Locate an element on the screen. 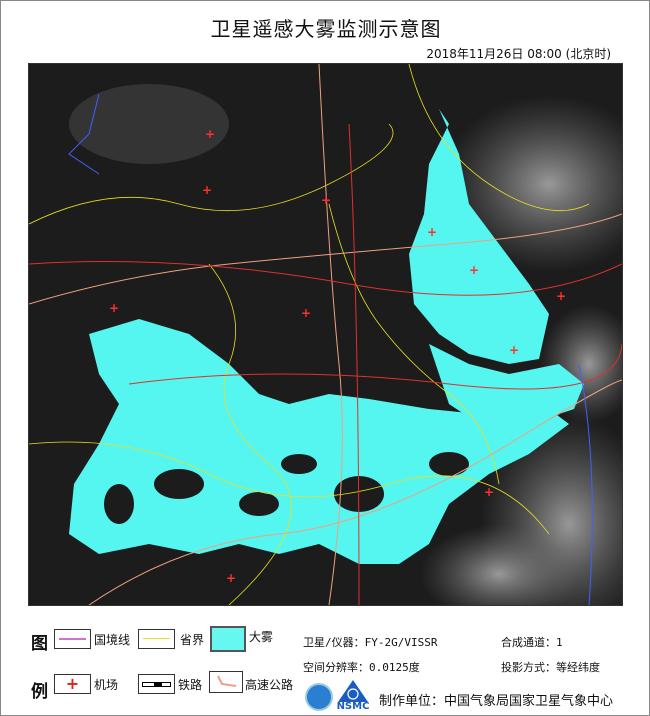 The image size is (650, 716). fog-swatch is located at coordinates (228, 639).